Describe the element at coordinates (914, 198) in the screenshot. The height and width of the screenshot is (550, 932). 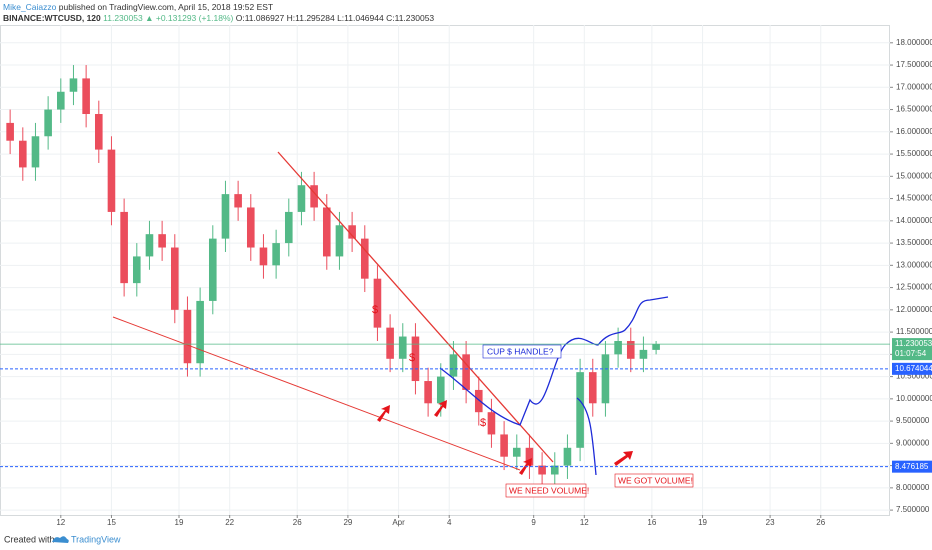
I see `y-tick-label: 14.500000` at that location.